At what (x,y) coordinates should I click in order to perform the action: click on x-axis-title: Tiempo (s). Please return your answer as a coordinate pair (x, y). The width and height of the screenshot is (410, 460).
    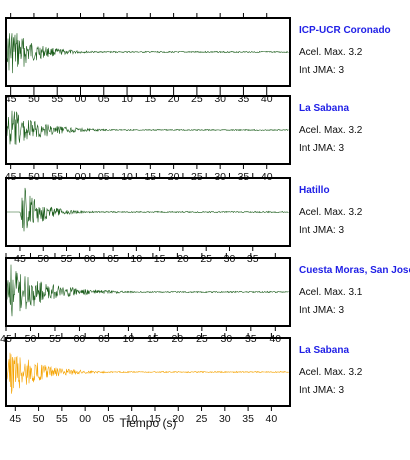
    Looking at the image, I should click on (148, 423).